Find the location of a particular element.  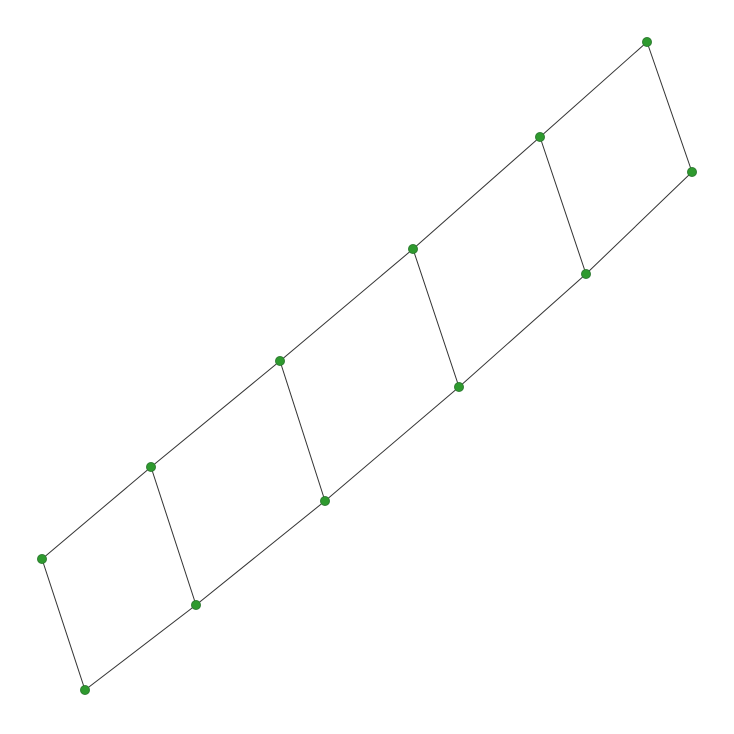

edge-n2-n3 is located at coordinates (215, 414).